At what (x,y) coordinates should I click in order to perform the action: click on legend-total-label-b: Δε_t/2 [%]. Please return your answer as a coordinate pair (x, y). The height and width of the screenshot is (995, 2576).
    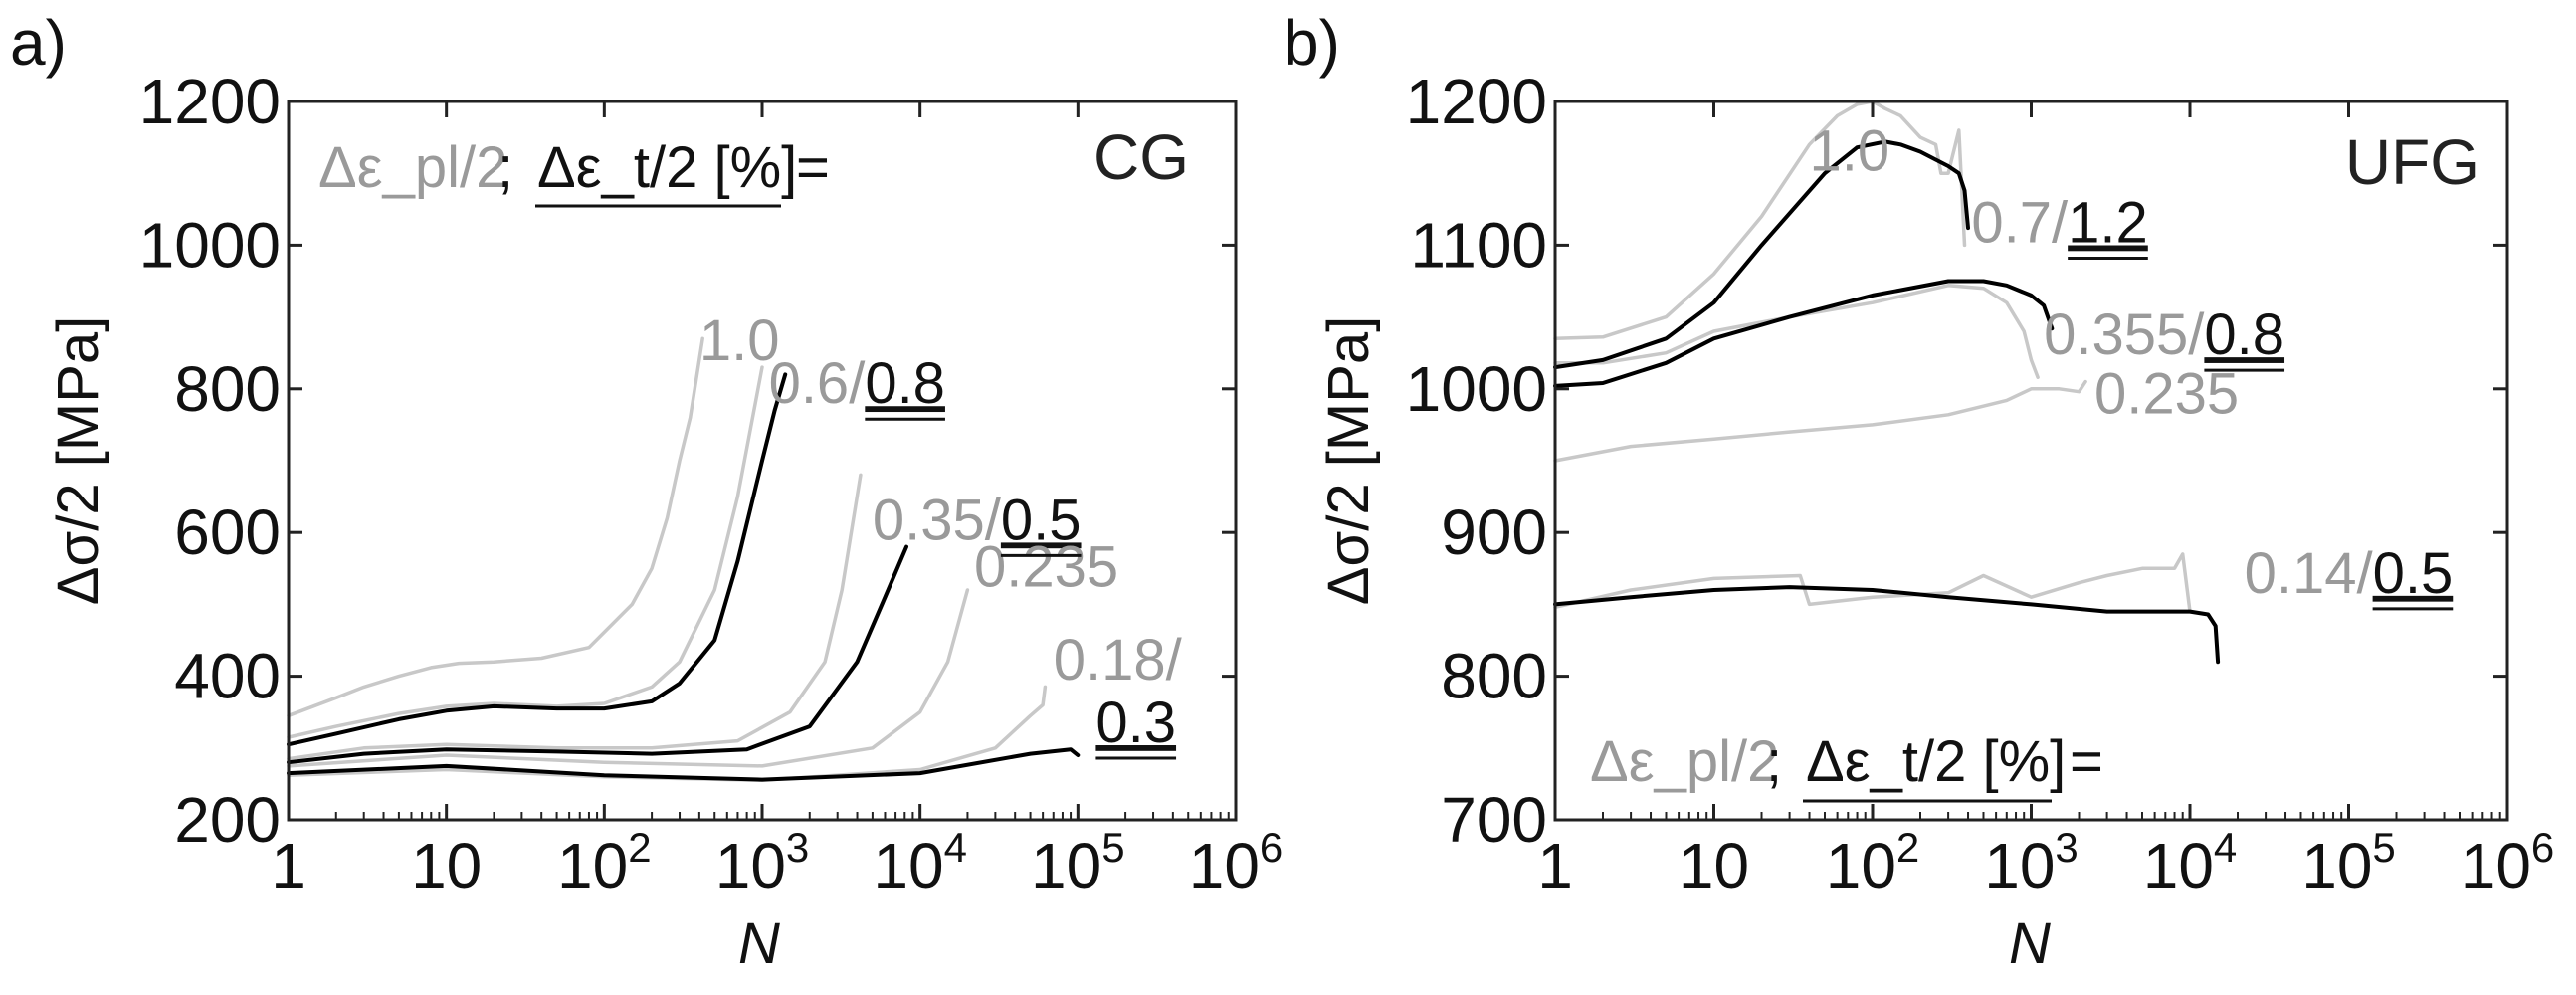
    Looking at the image, I should click on (1936, 761).